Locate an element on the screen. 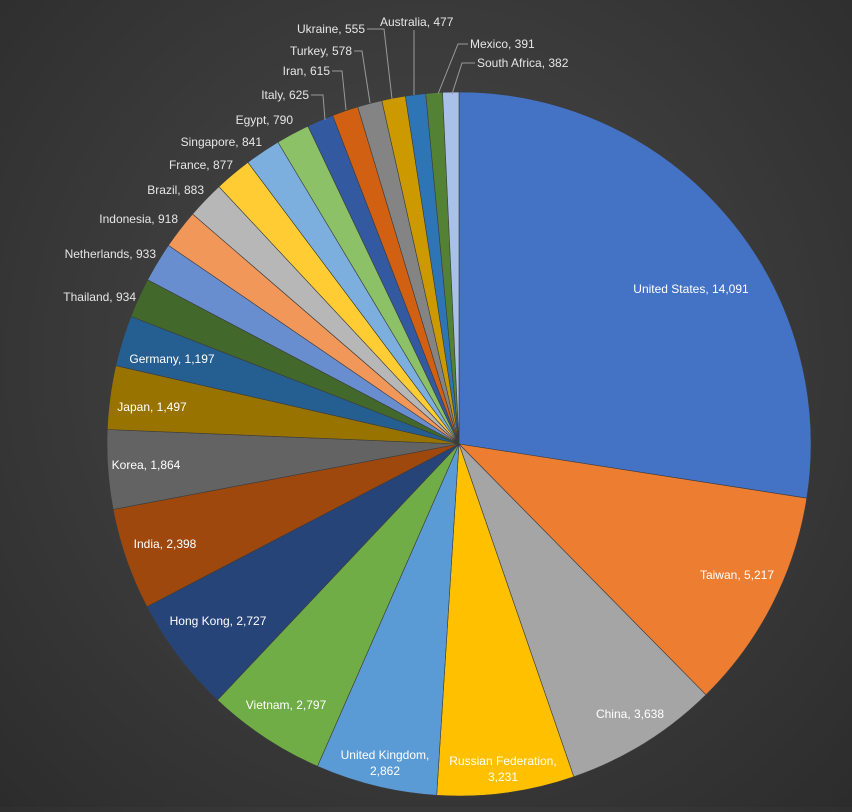 Image resolution: width=852 pixels, height=812 pixels. pie-slice-taiwan is located at coordinates (633, 569).